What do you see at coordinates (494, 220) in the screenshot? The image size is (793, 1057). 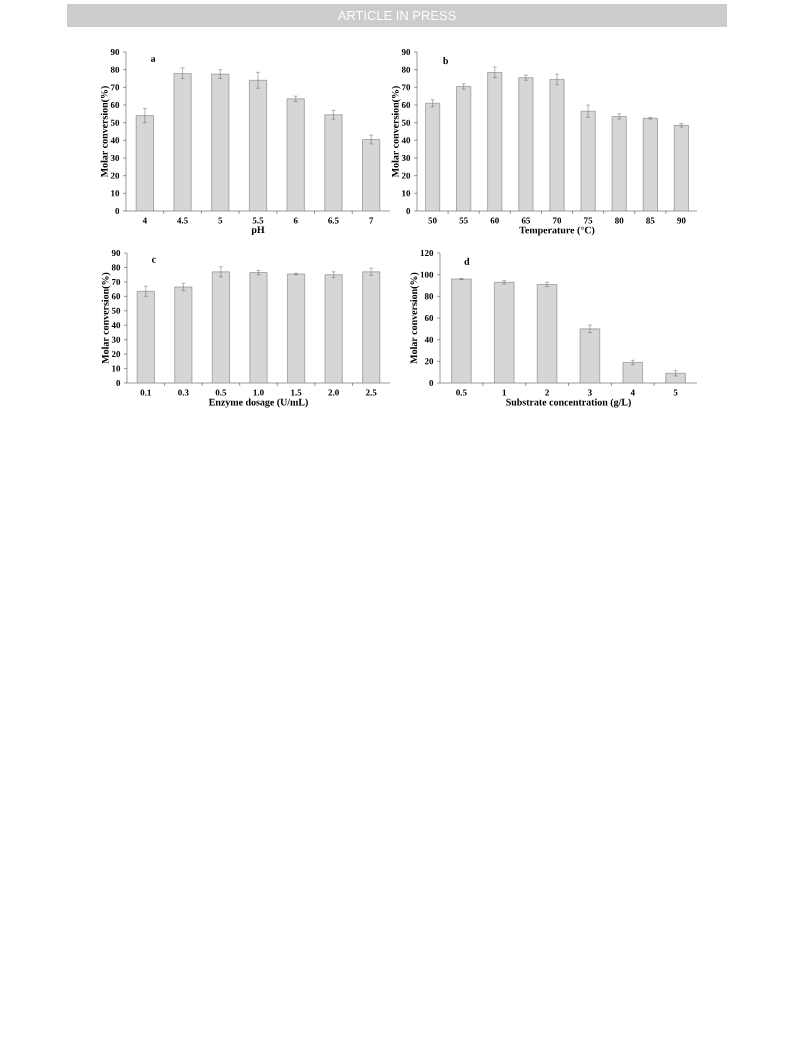 I see `x-tick-label: 60` at bounding box center [494, 220].